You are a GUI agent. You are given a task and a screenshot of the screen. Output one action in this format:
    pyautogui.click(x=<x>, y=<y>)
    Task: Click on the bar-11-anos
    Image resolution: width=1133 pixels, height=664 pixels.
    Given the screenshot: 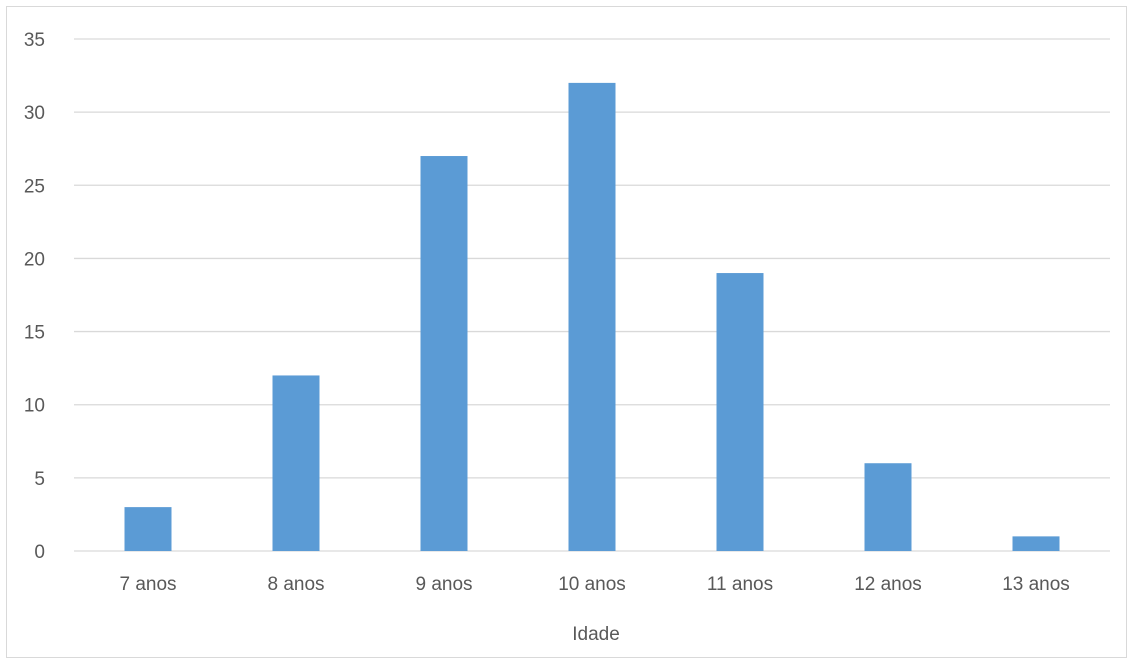 What is the action you would take?
    pyautogui.click(x=740, y=412)
    